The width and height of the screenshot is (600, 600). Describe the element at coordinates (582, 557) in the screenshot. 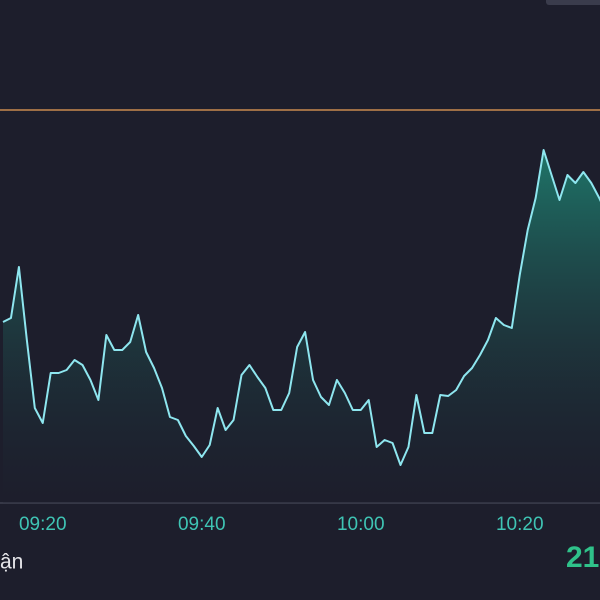

I see `footer-value: 21` at that location.